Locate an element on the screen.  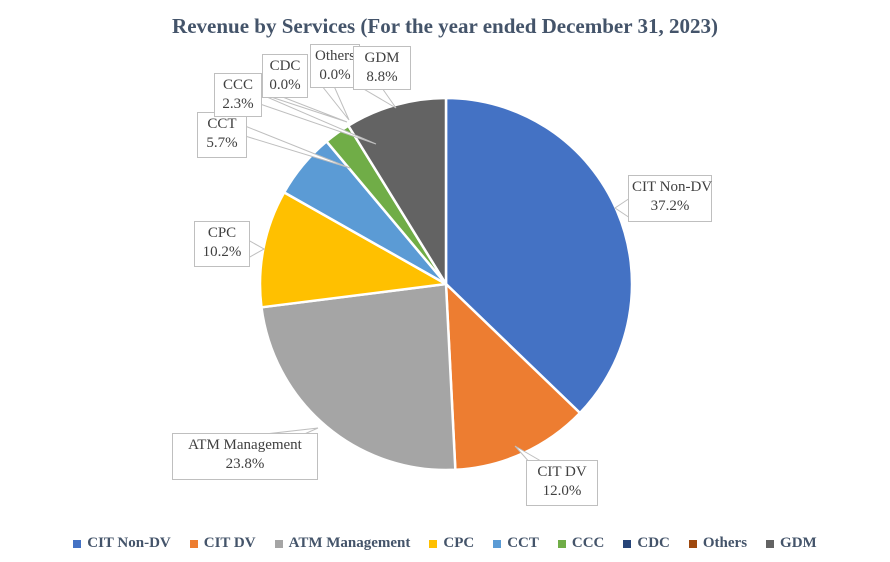
legend-marker-atm-management is located at coordinates (278, 543).